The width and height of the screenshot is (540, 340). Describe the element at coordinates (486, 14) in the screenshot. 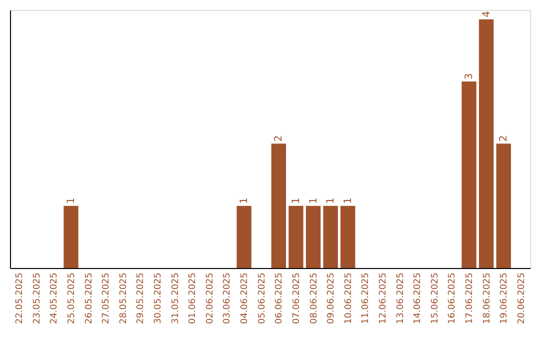

I see `data-label: 4` at that location.